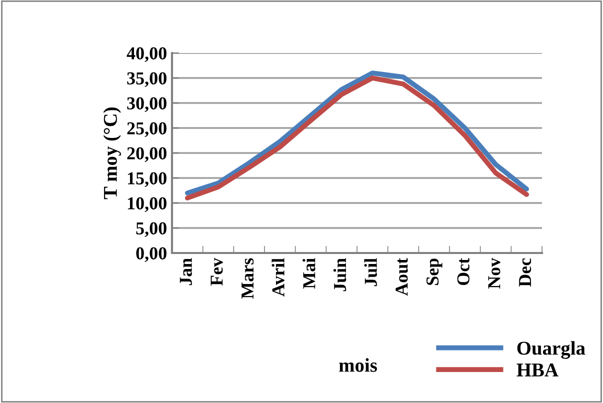 This screenshot has width=603, height=403. I want to click on y-axis-title: T moy (°C), so click(112, 153).